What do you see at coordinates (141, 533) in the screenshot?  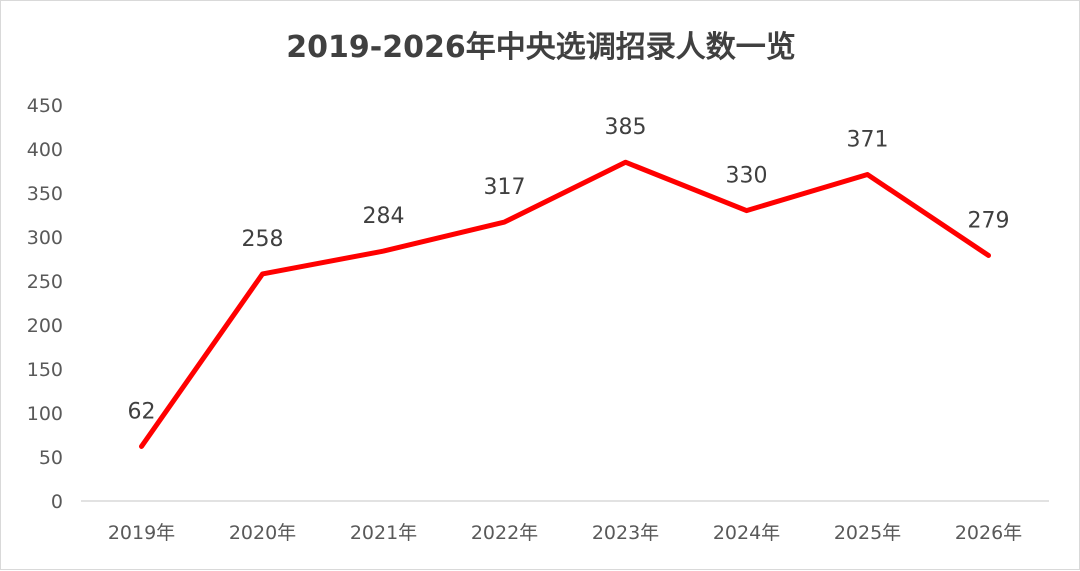 I see `x-tick-label: 2019年` at bounding box center [141, 533].